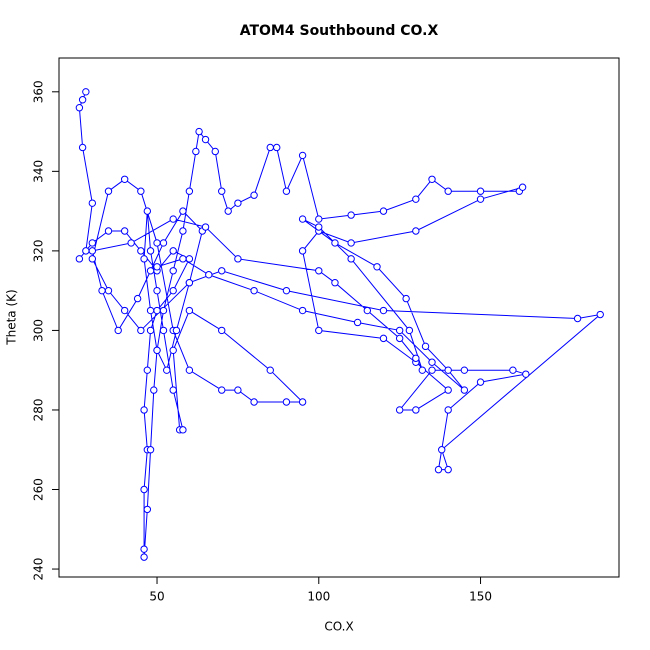  Describe the element at coordinates (39, 91) in the screenshot. I see `y-tick-label: 360` at that location.